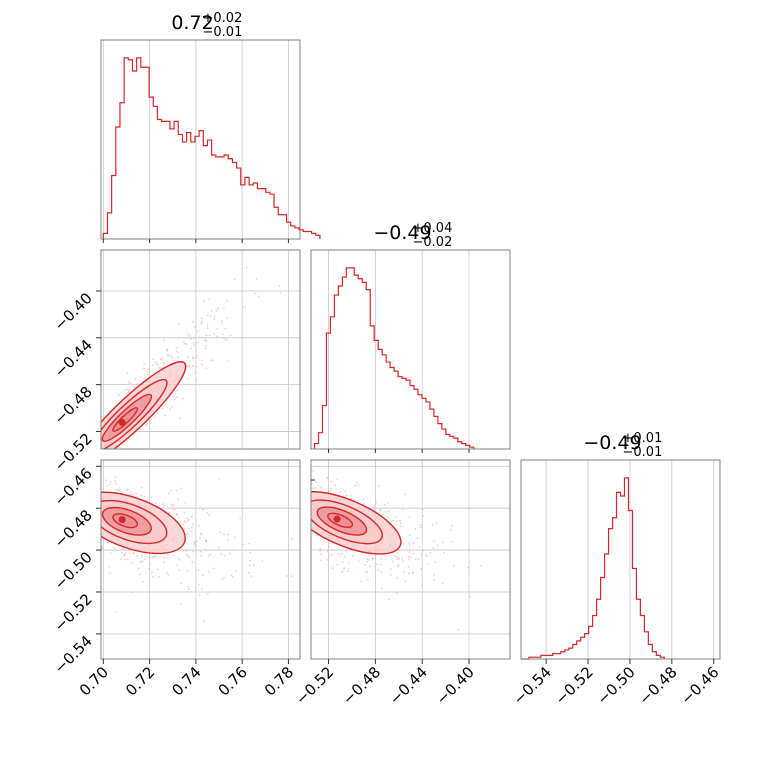 This screenshot has height=760, width=760. I want to click on y-tick-label: −0.48, so click(73, 405).